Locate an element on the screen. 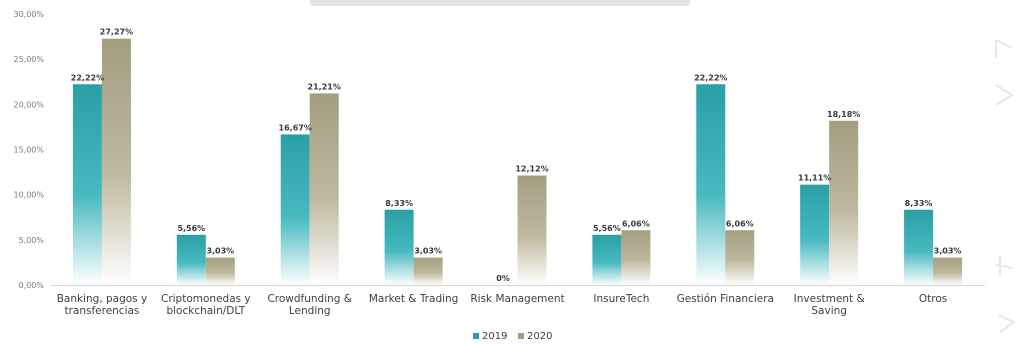 This screenshot has height=349, width=1018. data-label-2020-4: 12,12% is located at coordinates (531, 169).